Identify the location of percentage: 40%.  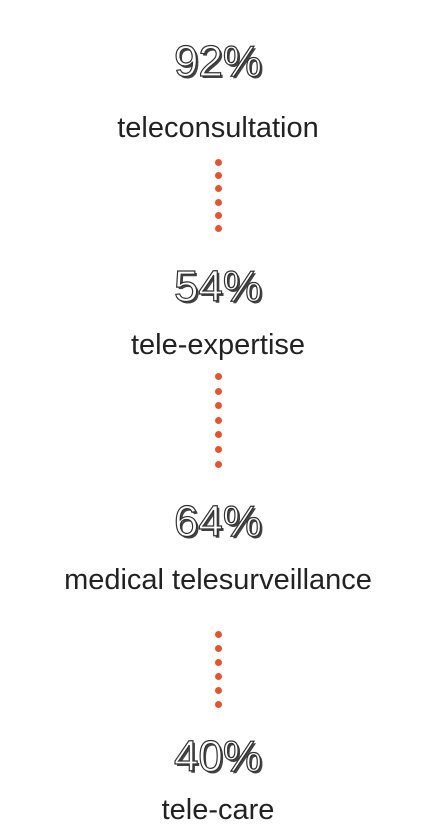
(218, 756).